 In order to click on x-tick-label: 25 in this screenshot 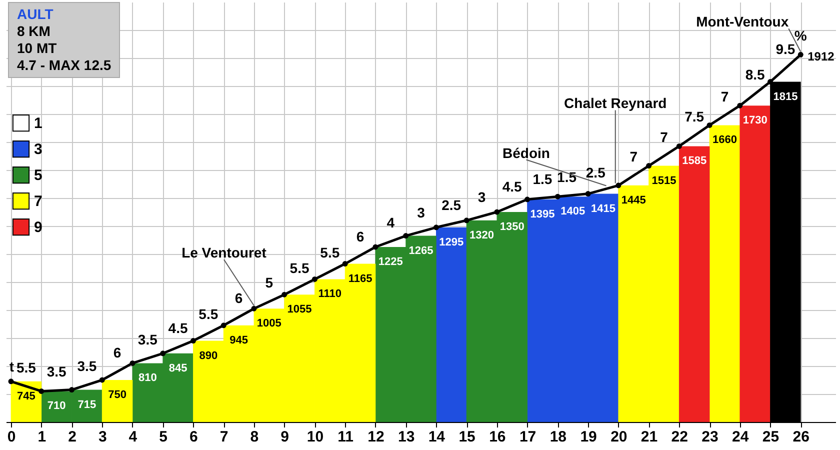, I will do `click(771, 437)`.